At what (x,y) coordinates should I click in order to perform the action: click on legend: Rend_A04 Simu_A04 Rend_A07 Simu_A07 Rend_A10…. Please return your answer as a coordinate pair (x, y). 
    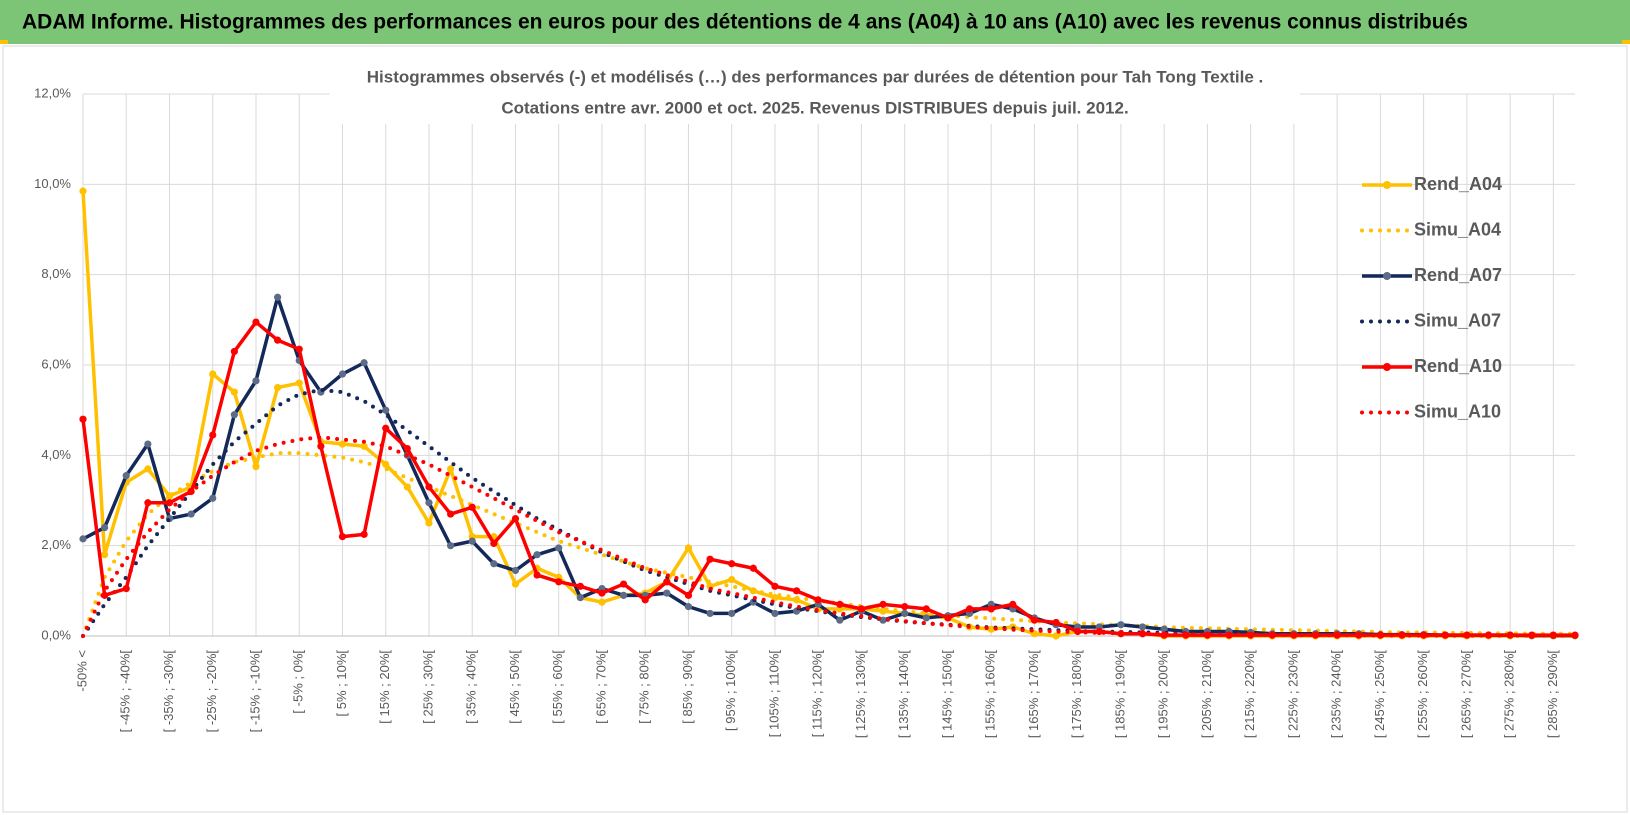
    Looking at the image, I should click on (1431, 297).